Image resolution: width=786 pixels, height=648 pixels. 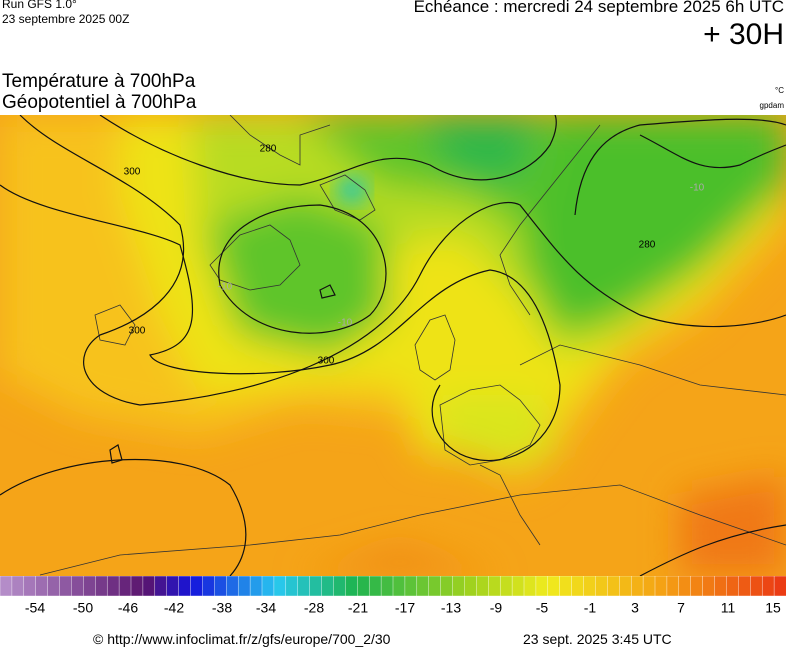 I want to click on colorbar-label: 11, so click(x=728, y=608).